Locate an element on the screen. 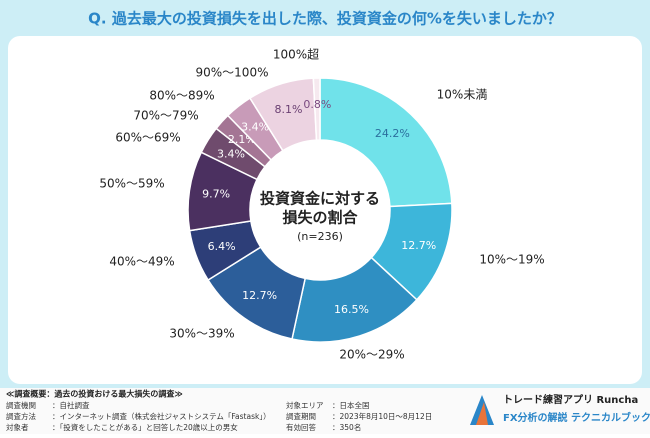 This screenshot has width=650, height=438. category-label: 70%〜79% is located at coordinates (165, 116).